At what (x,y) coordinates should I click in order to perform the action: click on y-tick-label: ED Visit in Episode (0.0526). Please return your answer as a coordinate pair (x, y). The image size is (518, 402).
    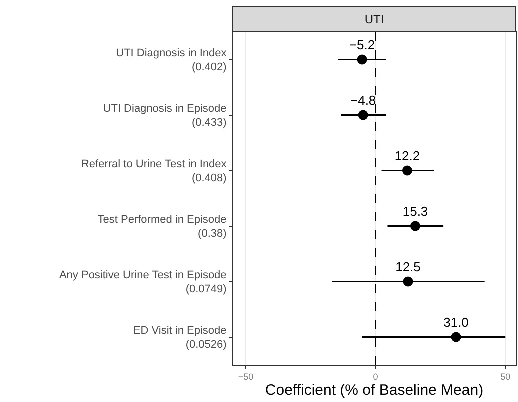
    Looking at the image, I should click on (180, 338).